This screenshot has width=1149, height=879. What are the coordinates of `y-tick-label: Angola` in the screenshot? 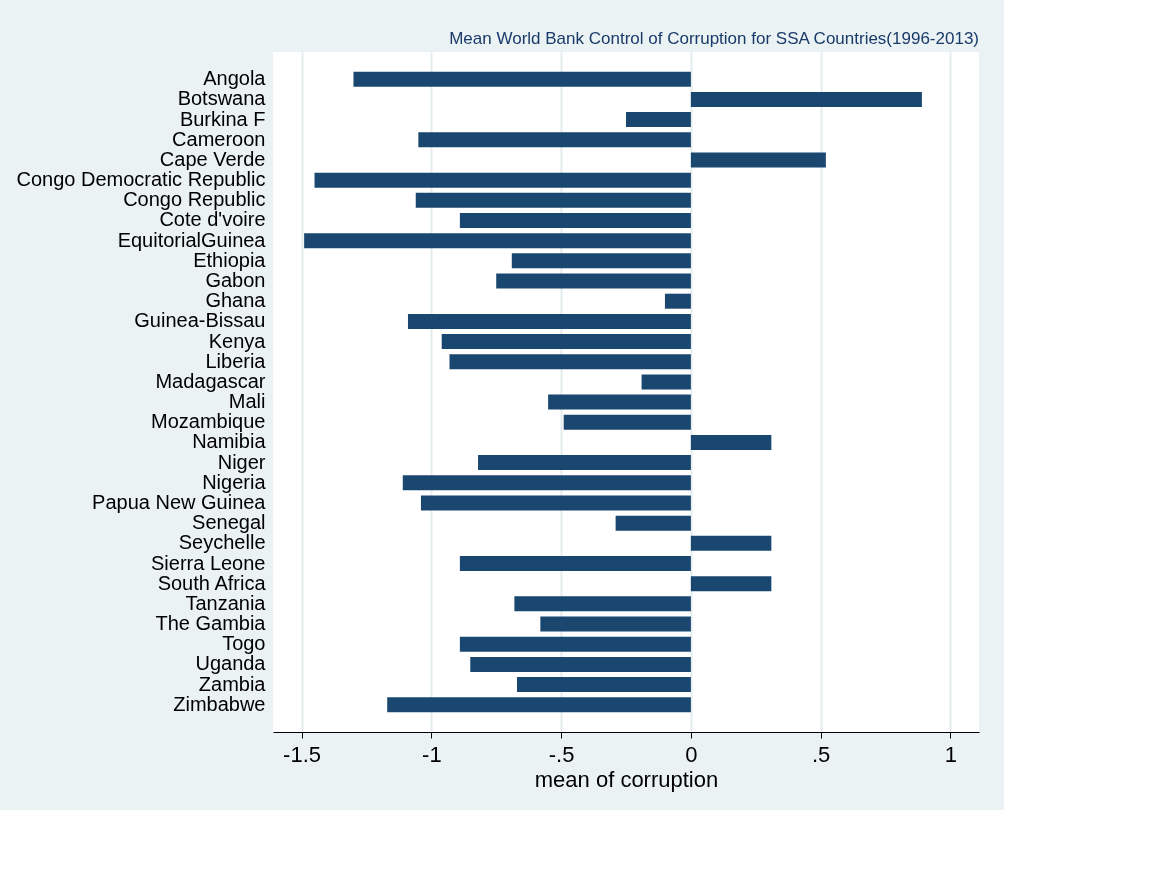 It's located at (235, 78).